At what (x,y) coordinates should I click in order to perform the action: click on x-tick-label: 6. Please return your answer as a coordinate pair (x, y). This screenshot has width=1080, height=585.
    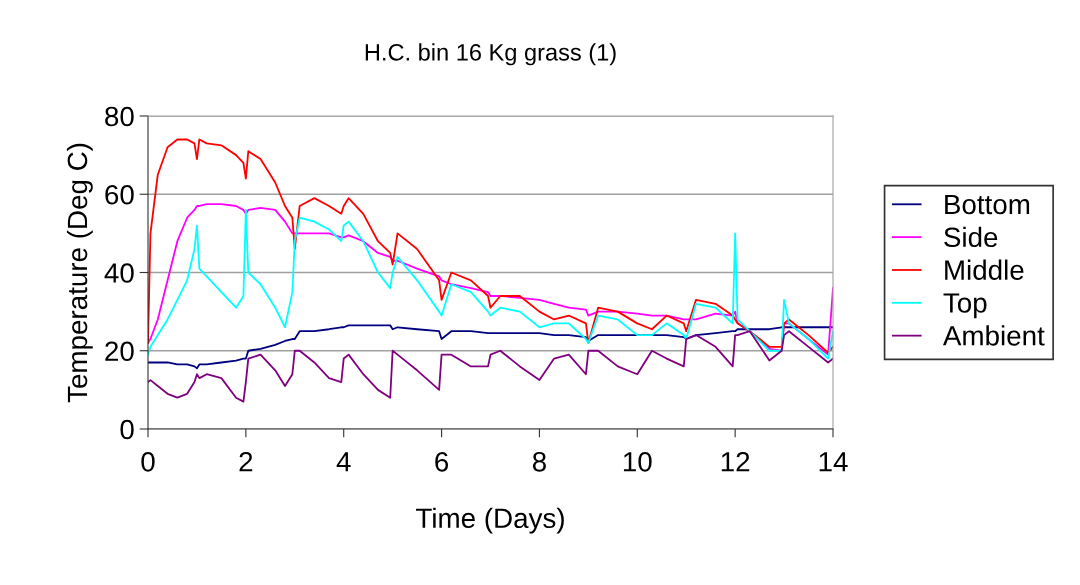
    Looking at the image, I should click on (442, 461).